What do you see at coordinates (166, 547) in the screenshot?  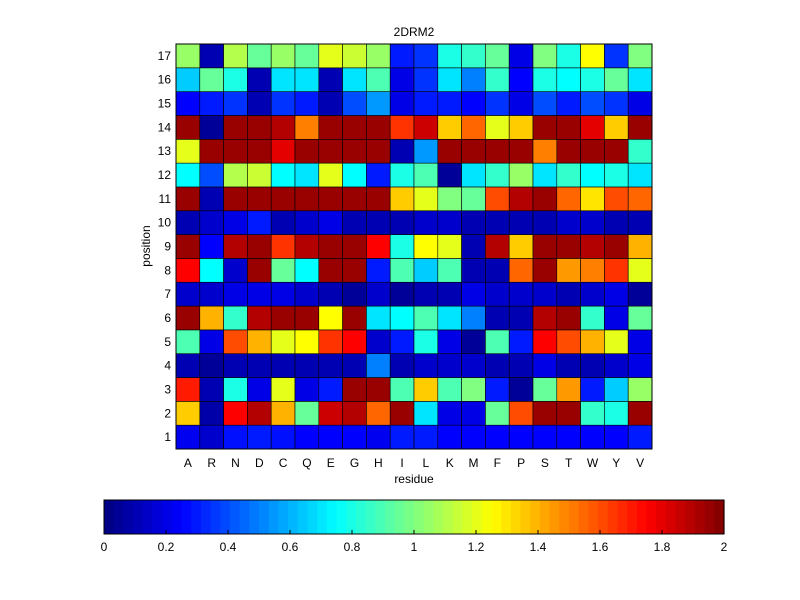 I see `colorbar-tick-label: 0.2` at bounding box center [166, 547].